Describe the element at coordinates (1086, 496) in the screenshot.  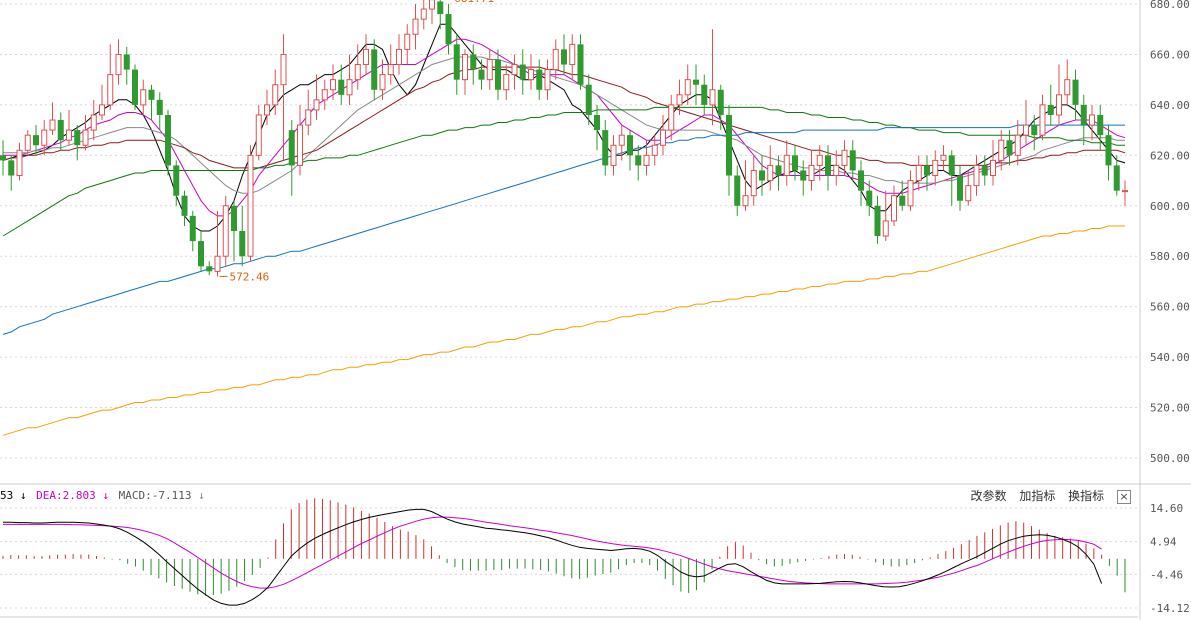
I see `switch-indicator-button: 换指标` at that location.